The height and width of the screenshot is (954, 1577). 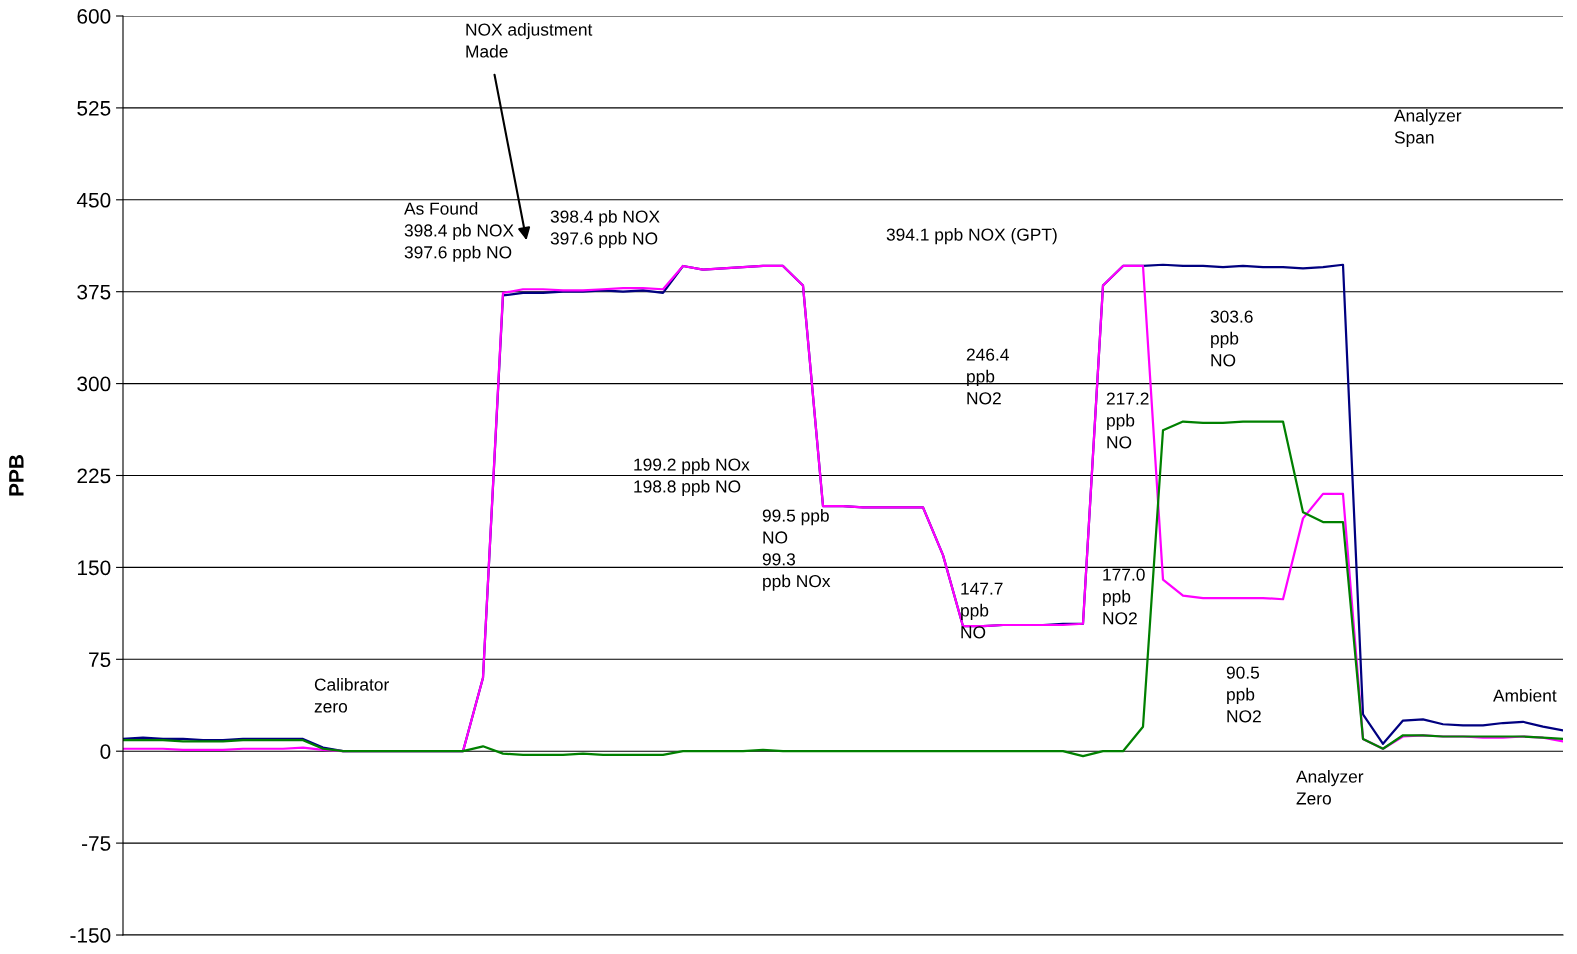 What do you see at coordinates (529, 40) in the screenshot?
I see `annotation: NOX adjustment Made` at bounding box center [529, 40].